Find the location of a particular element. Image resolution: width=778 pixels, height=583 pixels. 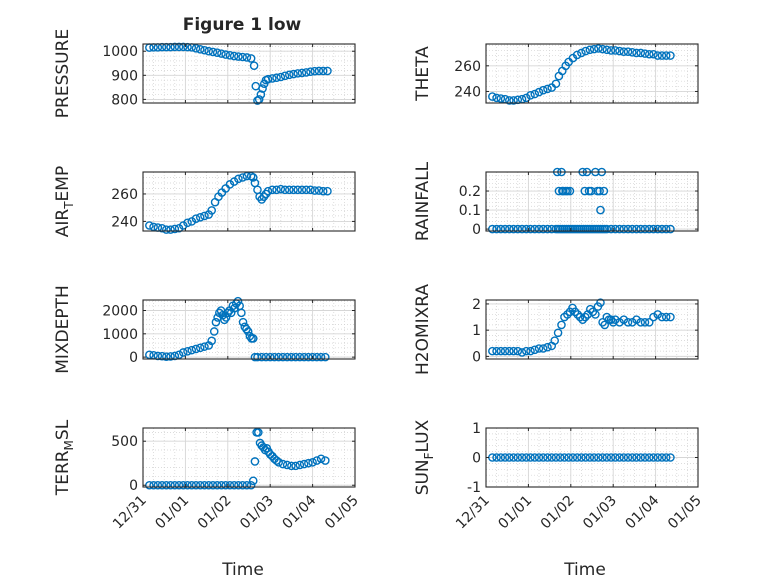

y-axis-label: THETA is located at coordinates (423, 74).